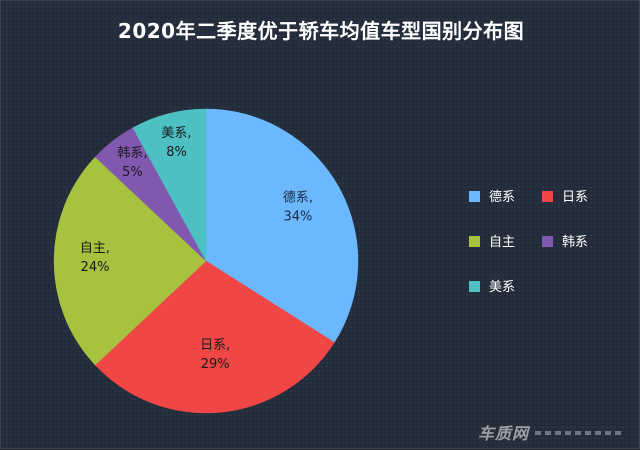 The image size is (640, 450). I want to click on data-label-0: 德系, 34%, so click(298, 208).